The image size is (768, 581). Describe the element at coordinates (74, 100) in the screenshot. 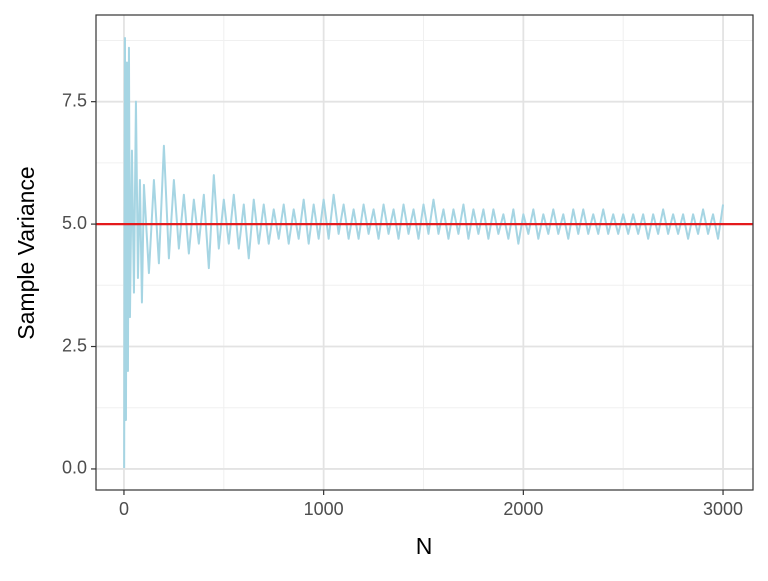

I see `y-tick-label: 7.5` at that location.